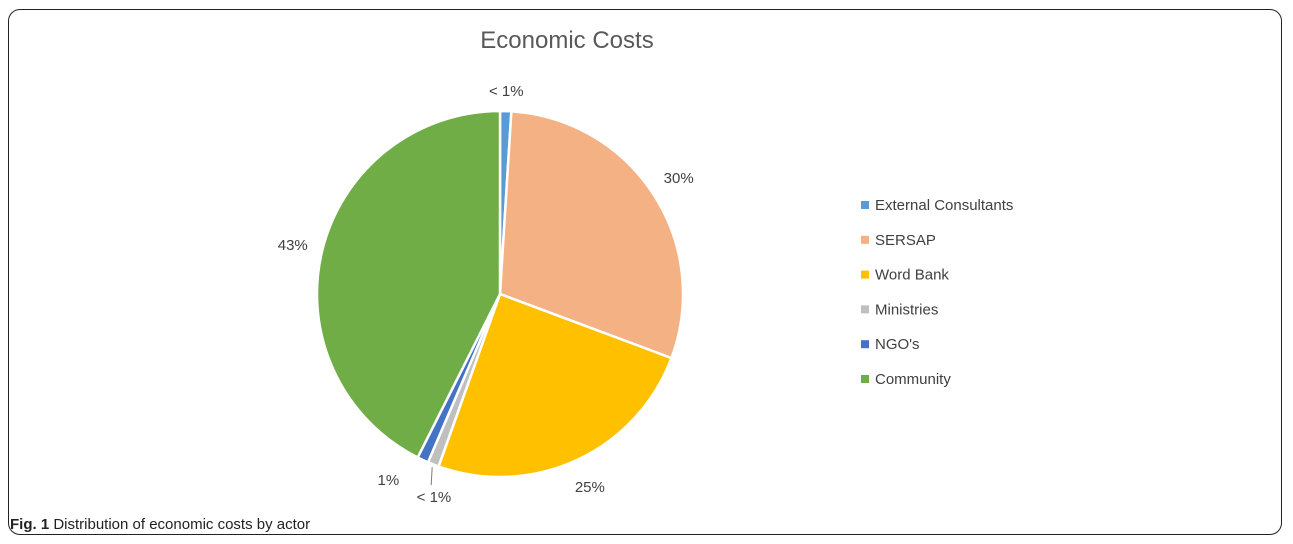 This screenshot has width=1293, height=544. I want to click on caption-label: Fig. 1, so click(30, 524).